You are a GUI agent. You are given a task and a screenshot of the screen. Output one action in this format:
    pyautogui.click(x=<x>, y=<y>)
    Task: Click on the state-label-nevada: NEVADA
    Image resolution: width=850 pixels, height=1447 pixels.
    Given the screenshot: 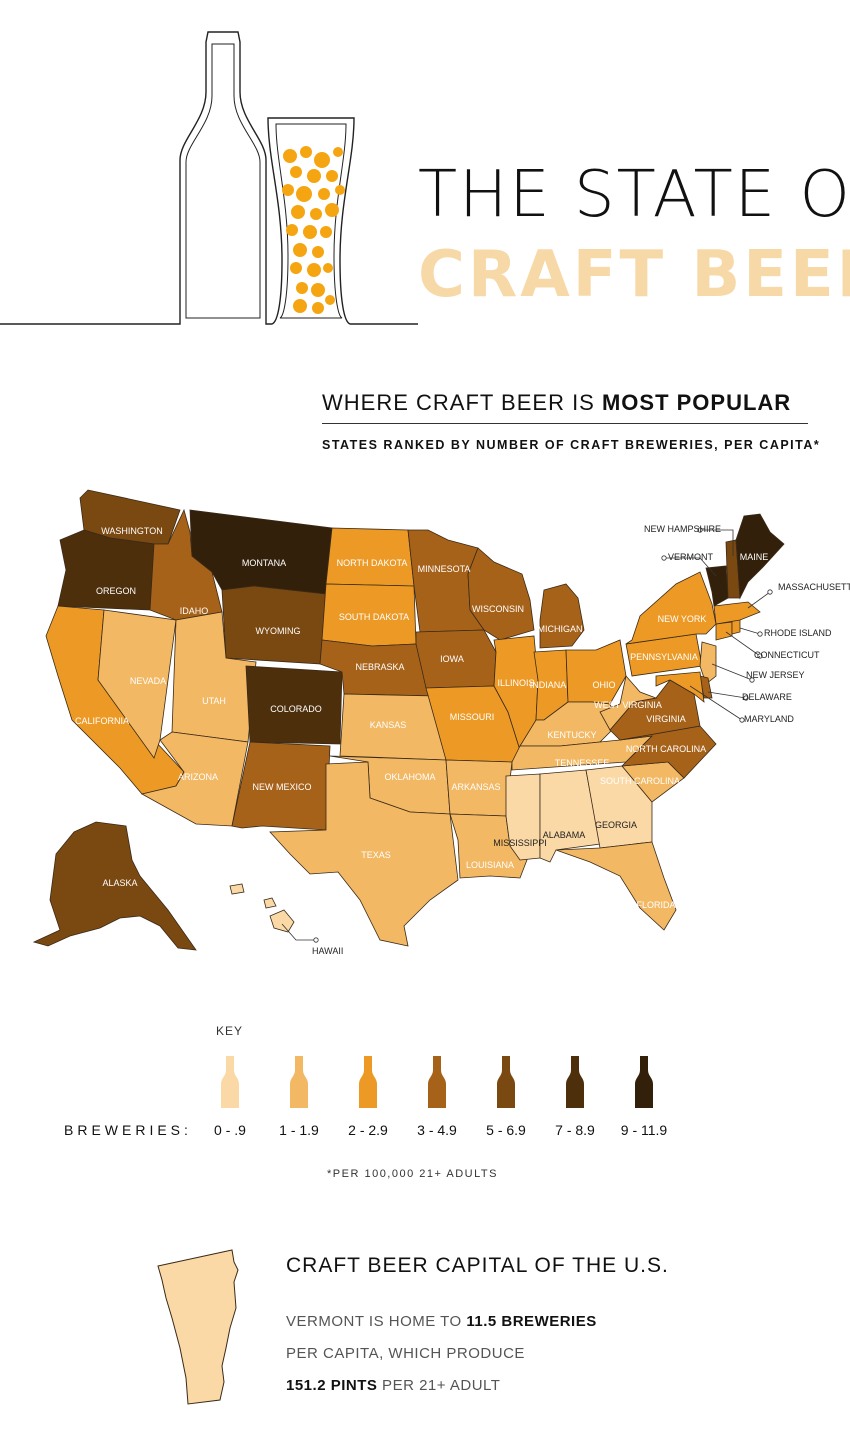 What is the action you would take?
    pyautogui.click(x=148, y=681)
    